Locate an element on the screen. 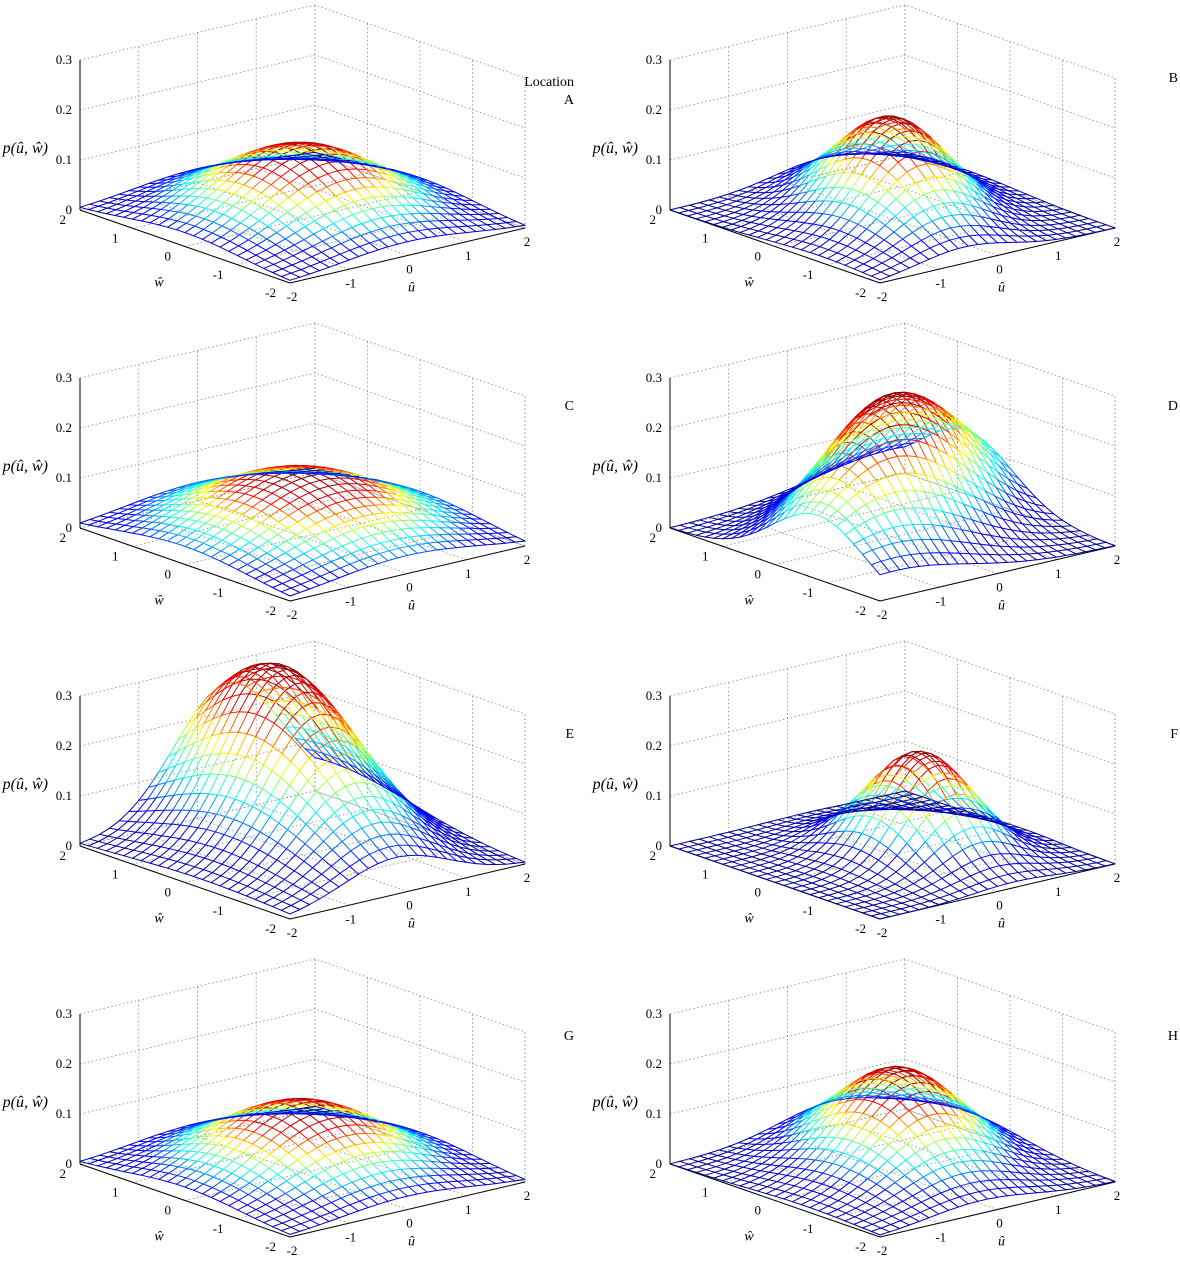 This screenshot has height=1275, width=1180. panel-d: 0 0.1 0.2 0.3 -2 -1 0 1 2 -2 -1 0 1 2 p(û, ŵ) û ŵ D is located at coordinates (885, 477).